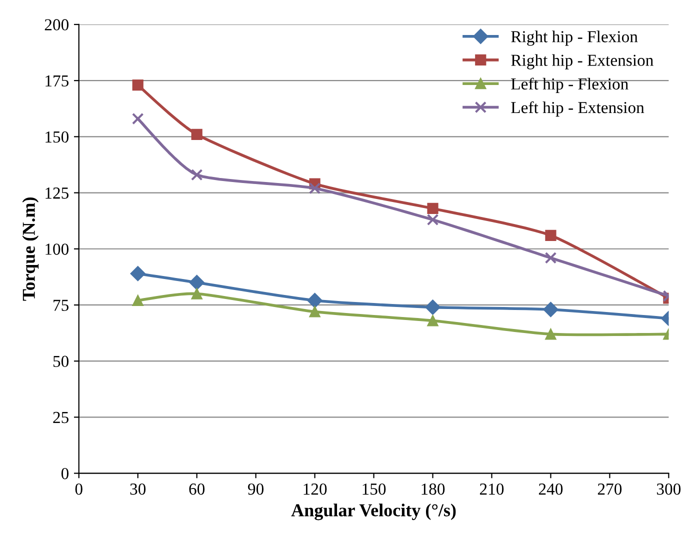 The height and width of the screenshot is (544, 698). I want to click on x-tick-label: 210, so click(492, 489).